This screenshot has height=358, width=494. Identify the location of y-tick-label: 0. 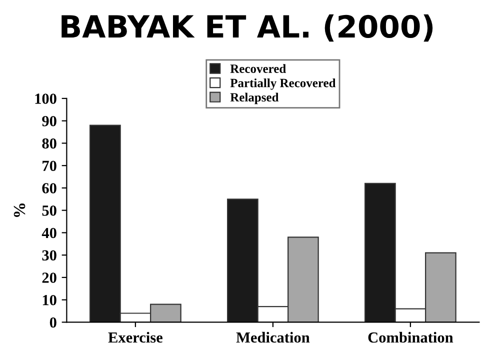
(53, 322).